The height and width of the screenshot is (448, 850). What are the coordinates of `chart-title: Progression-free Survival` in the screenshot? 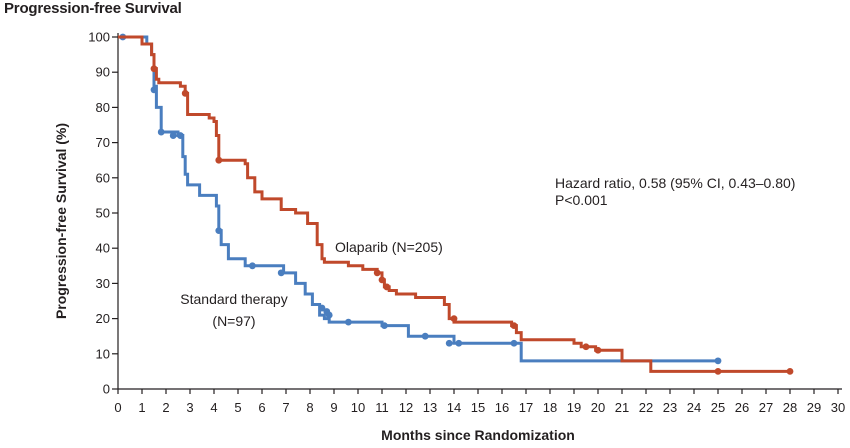 It's located at (93, 8).